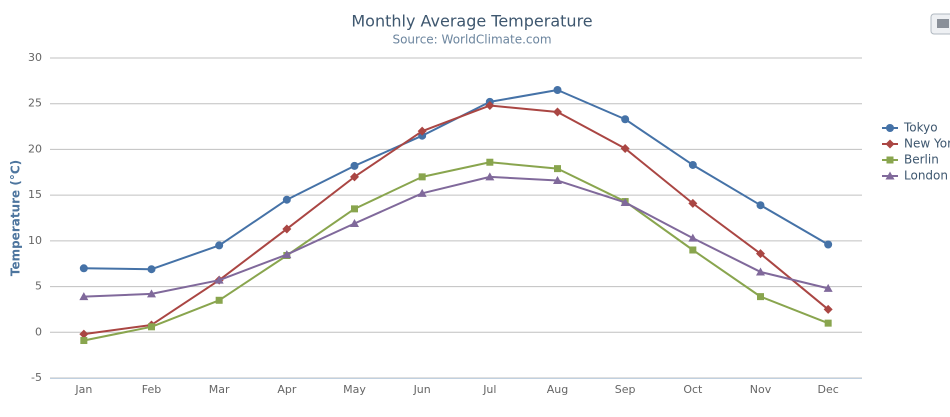  Describe the element at coordinates (151, 389) in the screenshot. I see `x-tick-label: Feb` at that location.